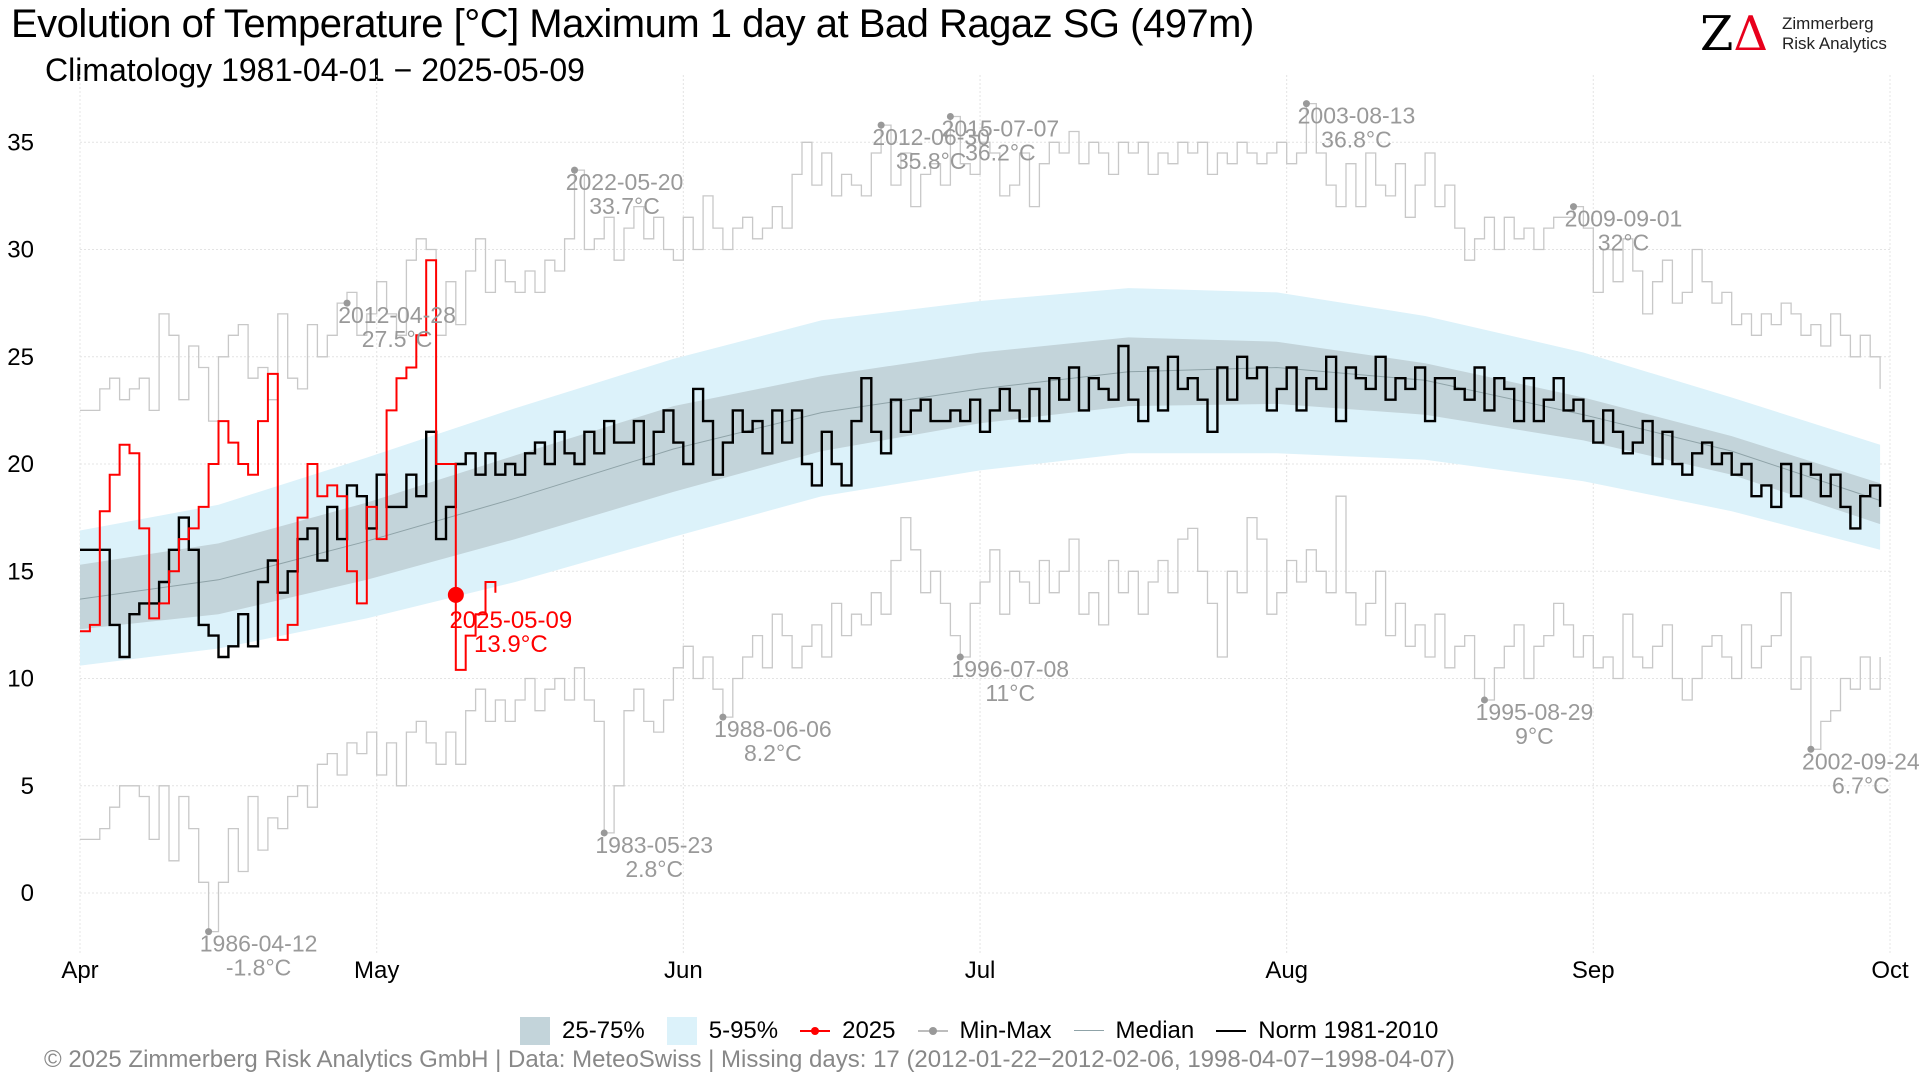 This screenshot has width=1920, height=1080. What do you see at coordinates (931, 137) in the screenshot?
I see `extreme-date-label: 2012-06-30` at bounding box center [931, 137].